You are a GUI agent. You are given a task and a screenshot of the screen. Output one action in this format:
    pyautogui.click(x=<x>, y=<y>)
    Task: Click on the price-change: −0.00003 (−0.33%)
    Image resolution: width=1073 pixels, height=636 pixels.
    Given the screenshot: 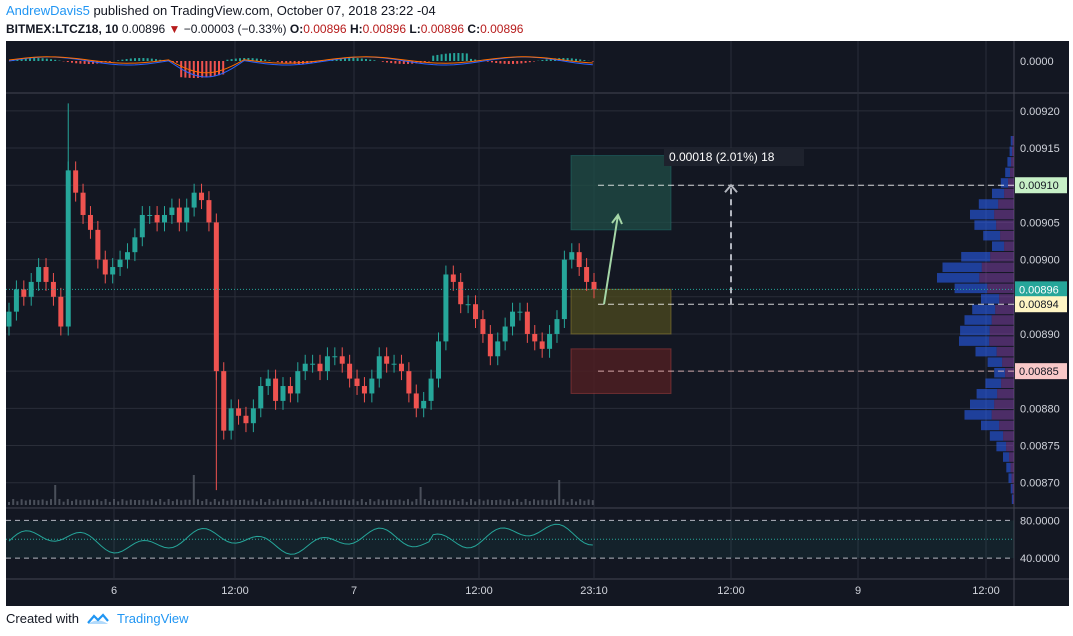 What is the action you would take?
    pyautogui.click(x=235, y=29)
    